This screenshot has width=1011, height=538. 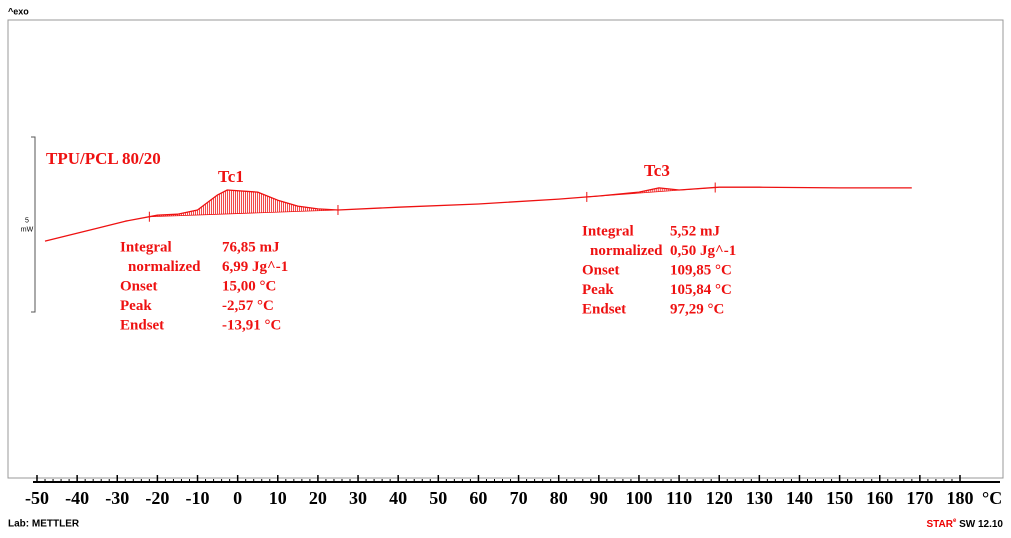 What do you see at coordinates (955, 521) in the screenshot?
I see `star-sup: e` at bounding box center [955, 521].